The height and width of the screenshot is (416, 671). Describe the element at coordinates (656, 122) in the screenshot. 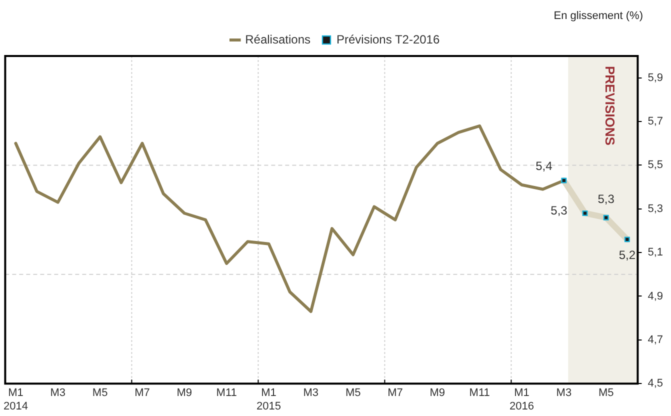

I see `y-tick-label: 5,7` at that location.